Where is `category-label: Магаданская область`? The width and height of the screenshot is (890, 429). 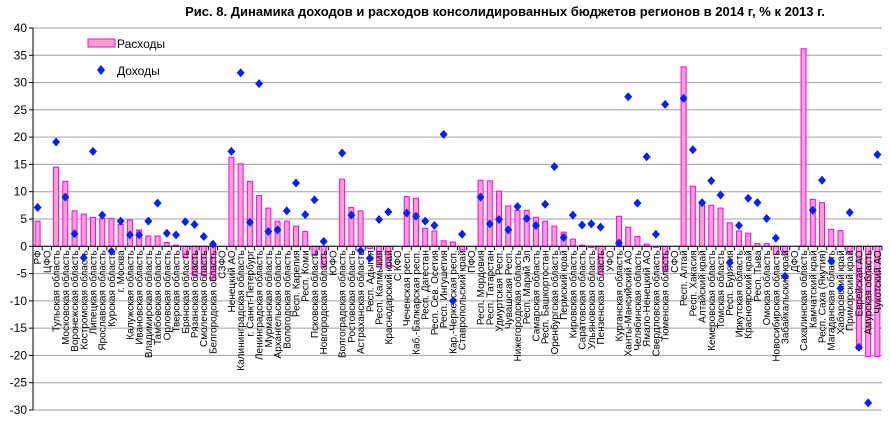
category-label: Магаданская область is located at coordinates (832, 300).